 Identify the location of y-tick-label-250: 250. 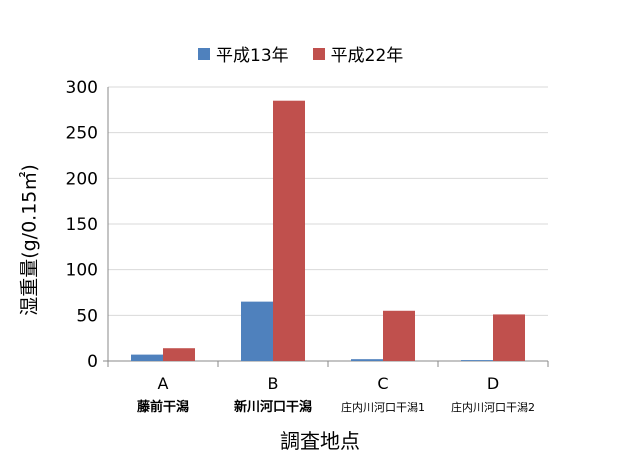
(82, 134).